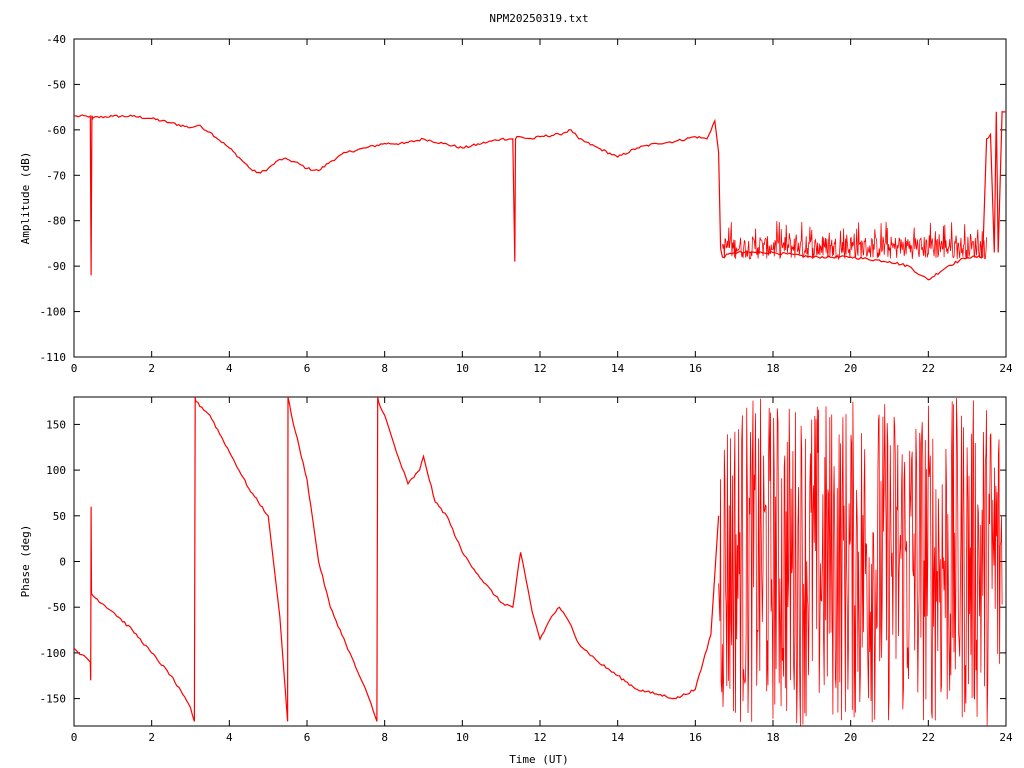  I want to click on phase-noise-band, so click(860, 561).